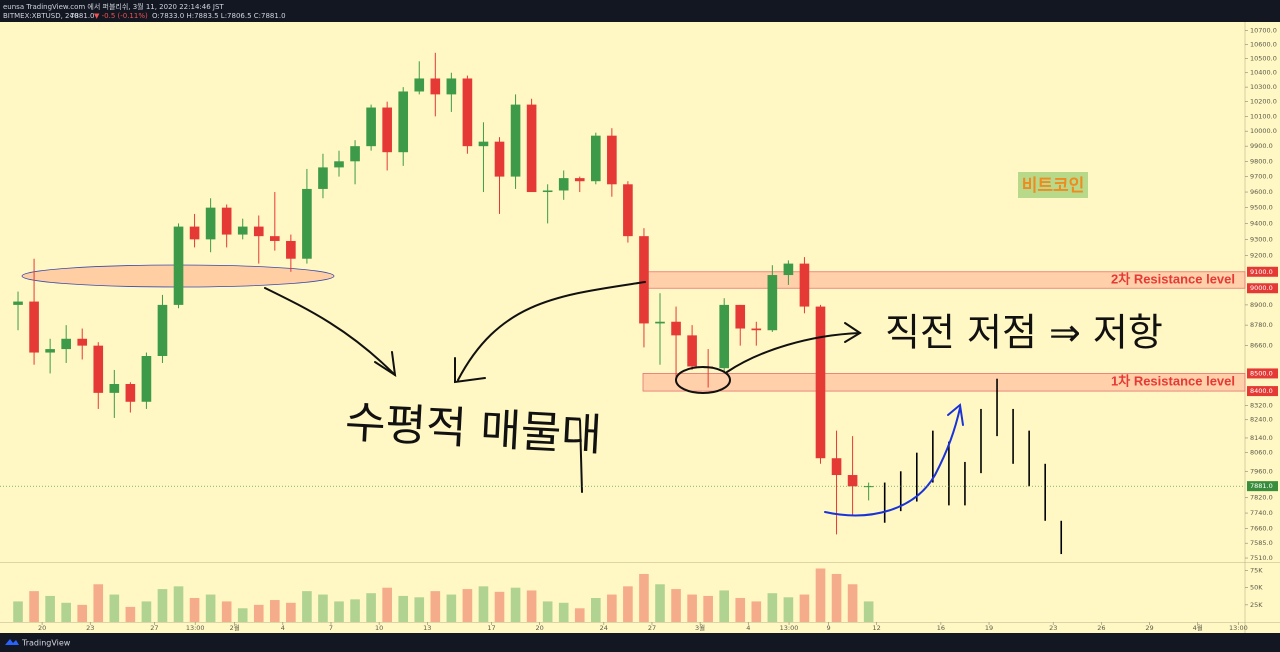 The image size is (1280, 652). What do you see at coordinates (1261, 558) in the screenshot?
I see `y-tick-label: 7510.0` at bounding box center [1261, 558].